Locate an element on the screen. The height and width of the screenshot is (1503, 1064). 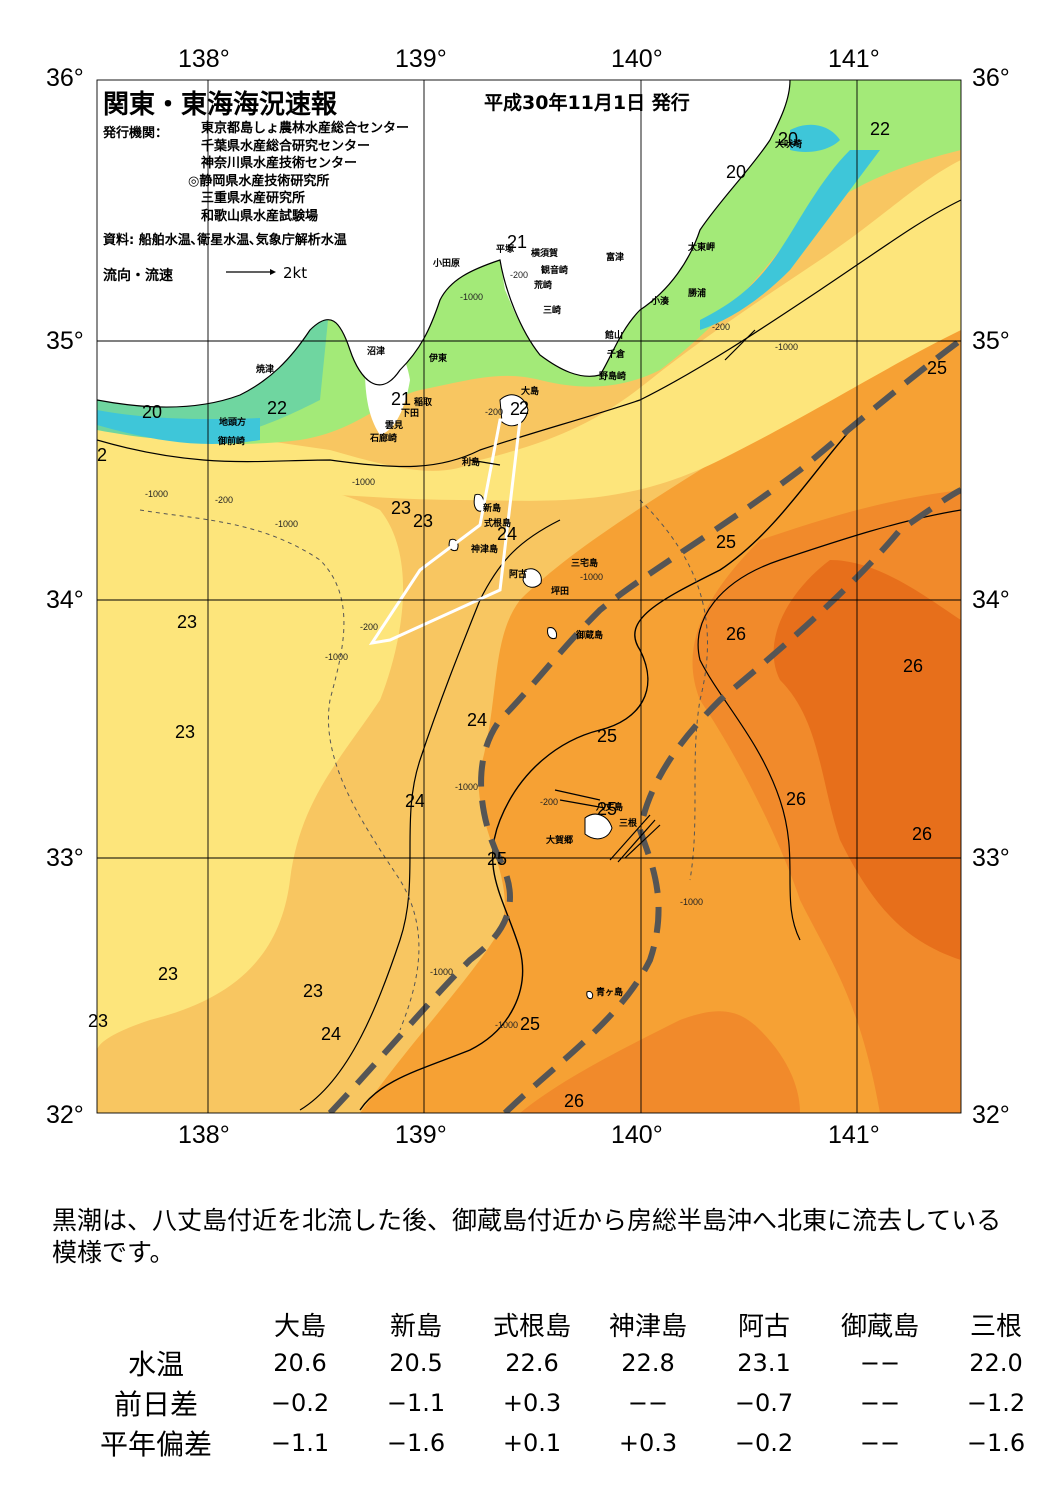
column-header: 三根 is located at coordinates (995, 1326).